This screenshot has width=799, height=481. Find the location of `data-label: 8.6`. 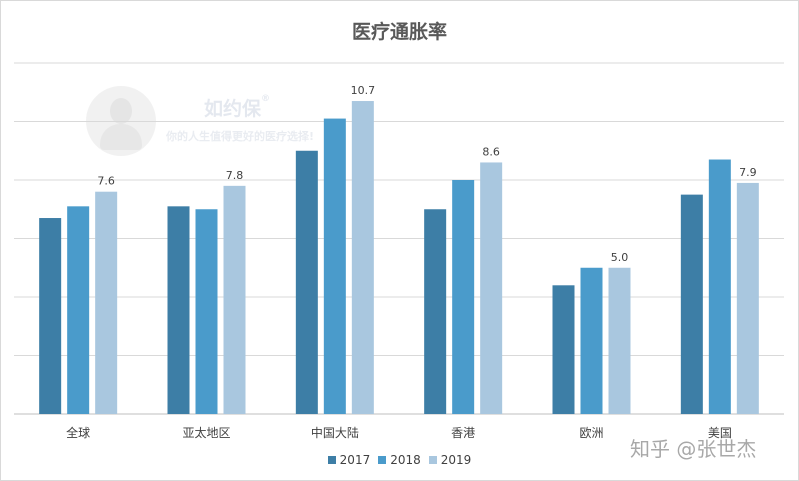

data-label: 8.6 is located at coordinates (491, 151).